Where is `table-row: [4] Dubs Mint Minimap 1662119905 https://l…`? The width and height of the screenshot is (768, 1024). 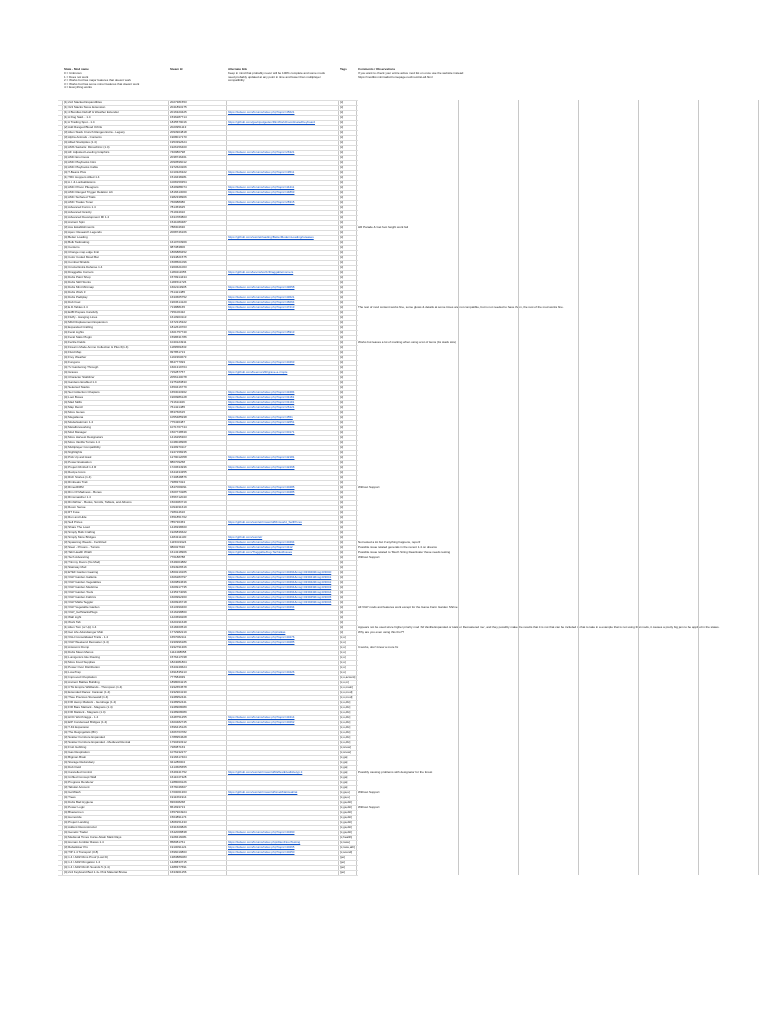
table-row: [4] Dubs Mint Minimap 1662119905 https://l… is located at coordinates (413, 287).